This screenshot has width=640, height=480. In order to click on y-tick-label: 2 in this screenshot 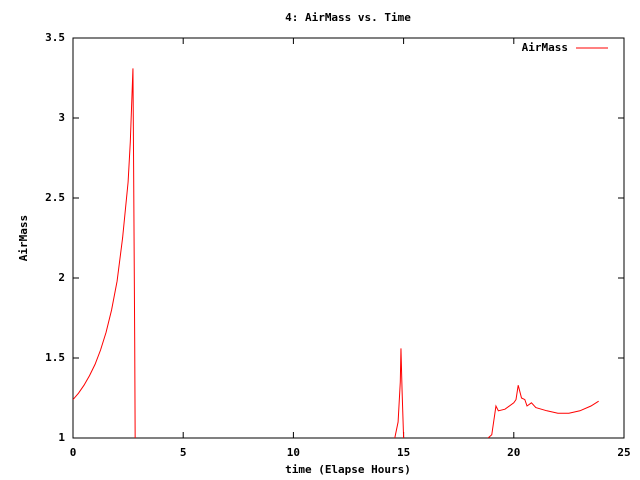, I will do `click(61, 277)`.